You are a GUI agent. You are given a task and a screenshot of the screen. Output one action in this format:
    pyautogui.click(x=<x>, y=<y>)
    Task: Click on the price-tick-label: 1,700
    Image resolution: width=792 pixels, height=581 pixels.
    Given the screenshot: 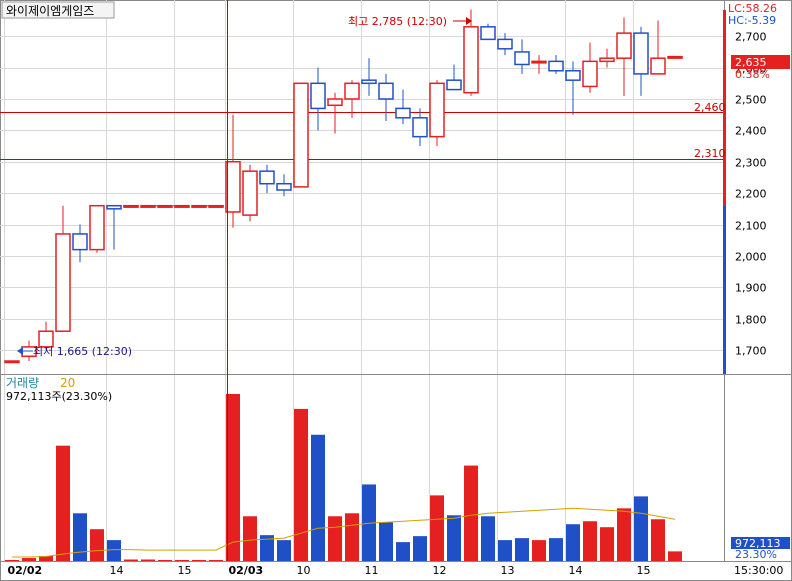 What is the action you would take?
    pyautogui.click(x=751, y=351)
    